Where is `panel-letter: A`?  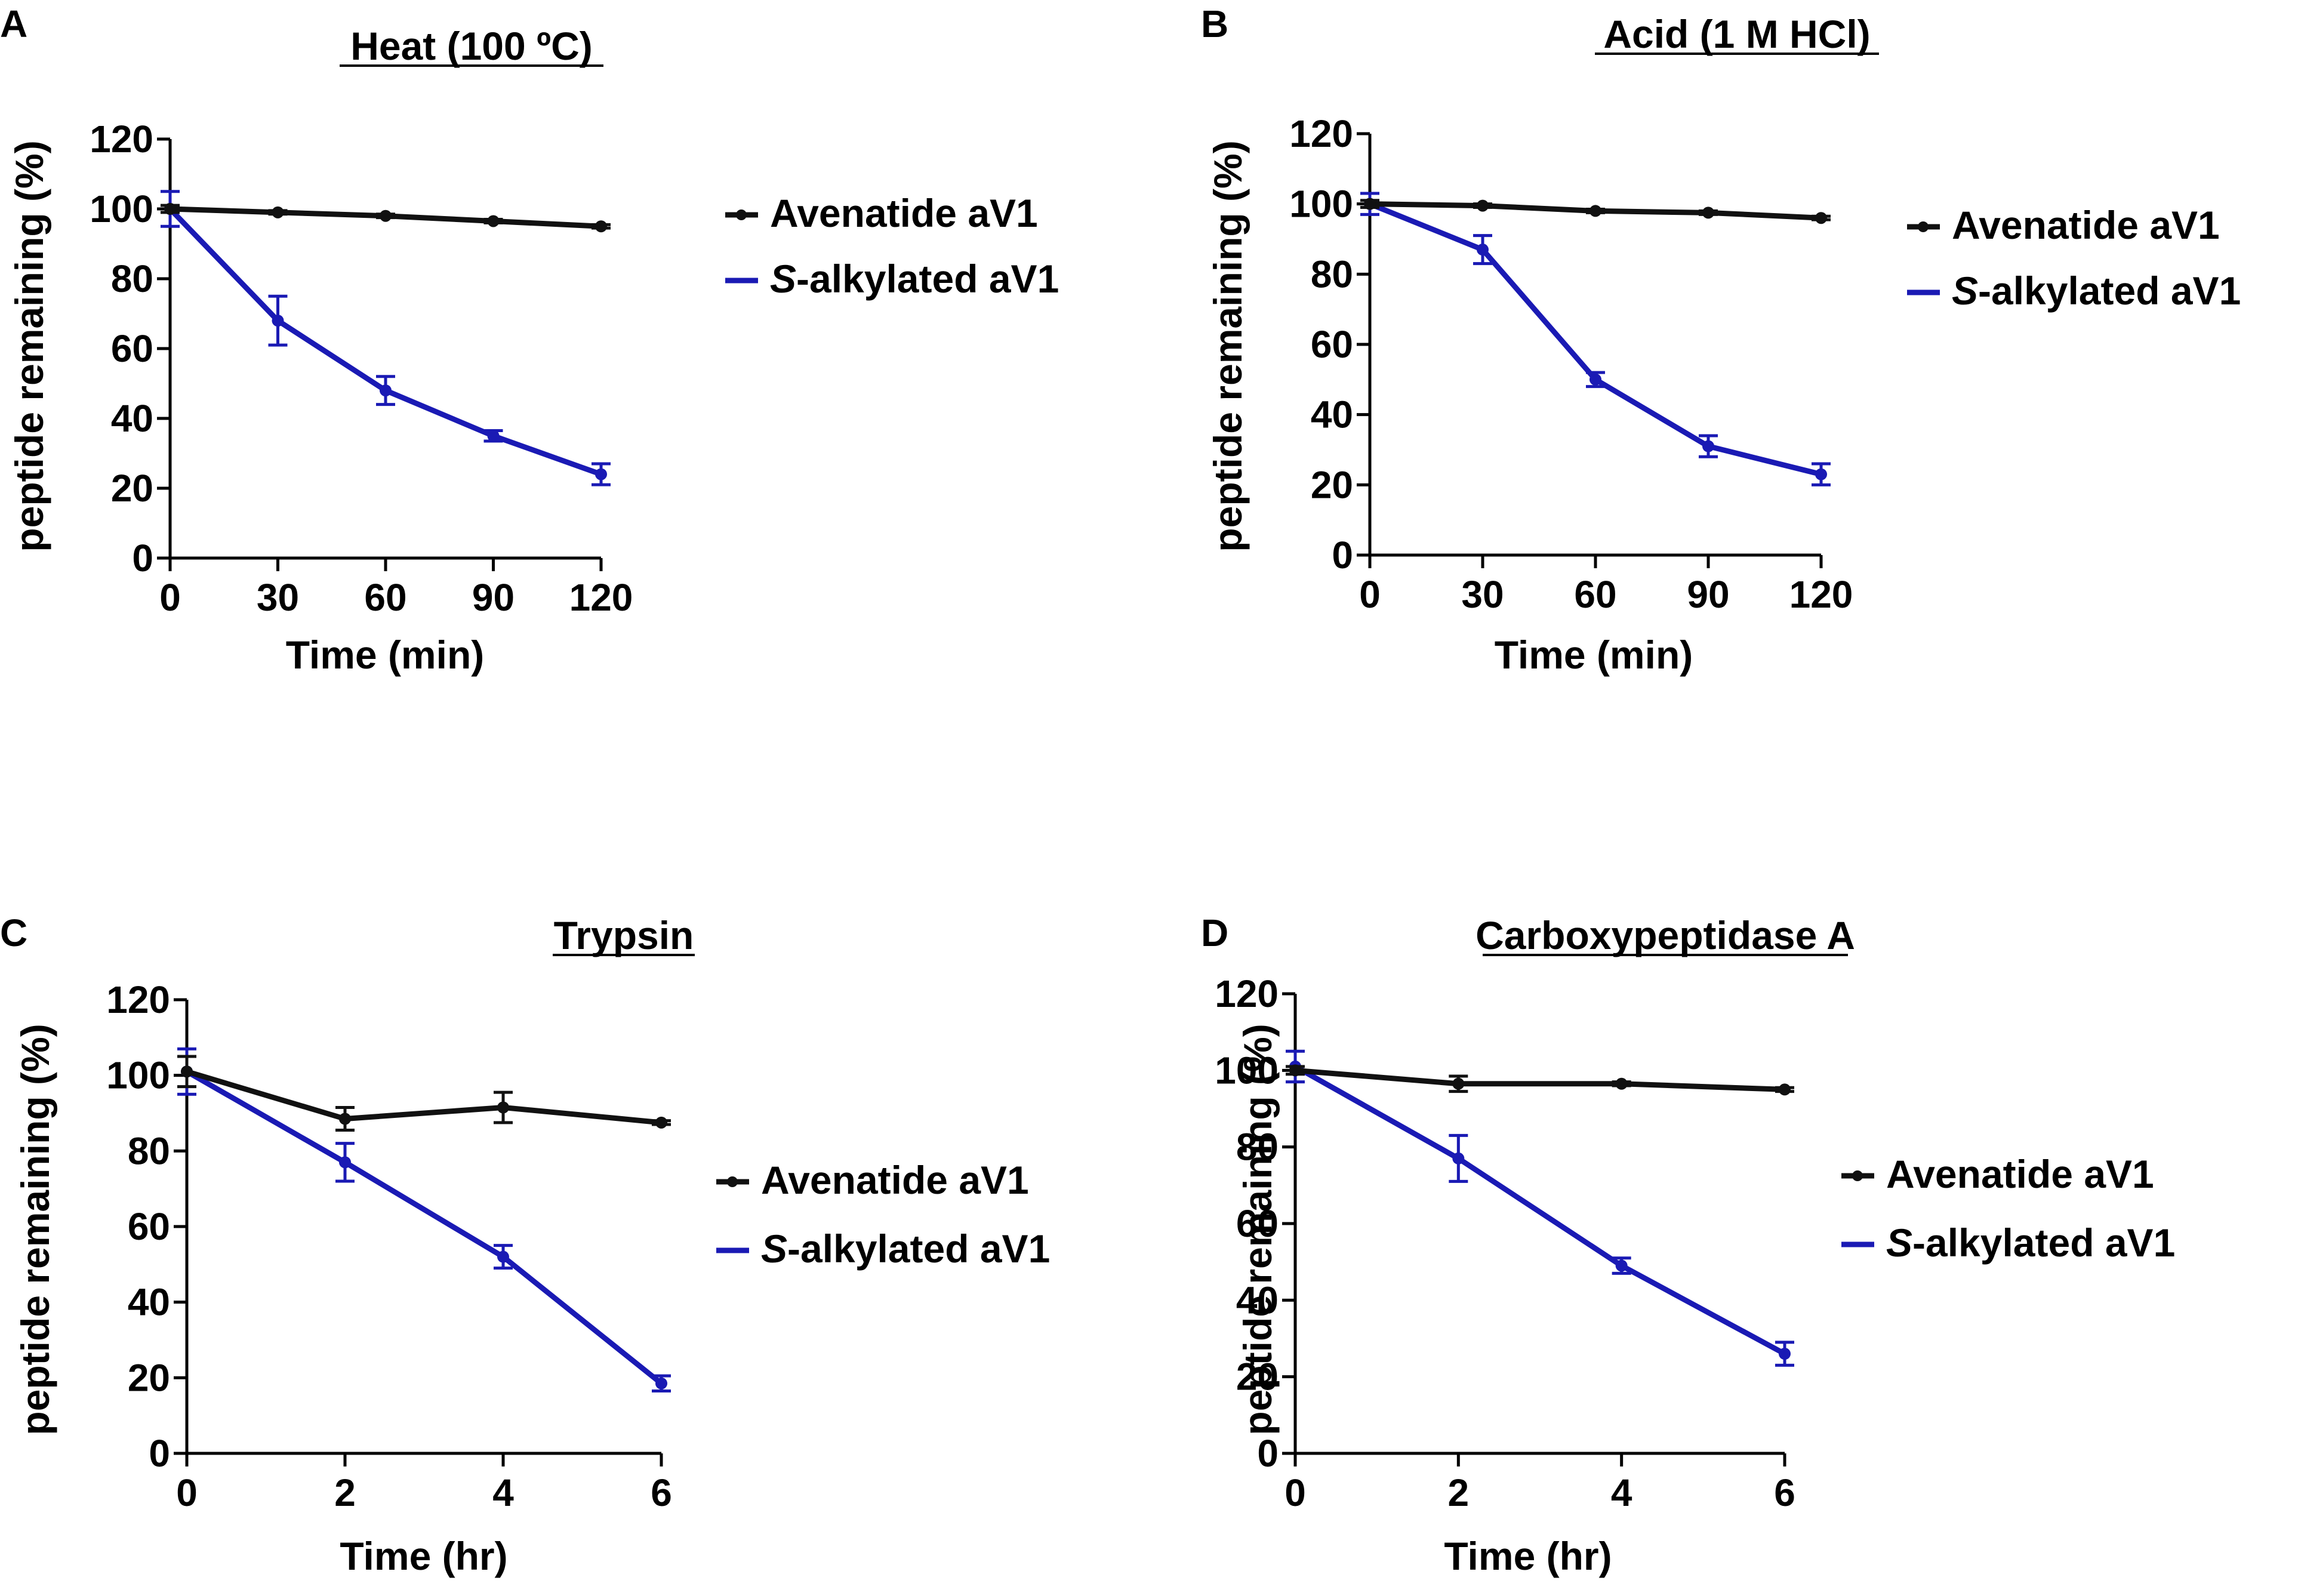
panel-letter: A is located at coordinates (13, 23).